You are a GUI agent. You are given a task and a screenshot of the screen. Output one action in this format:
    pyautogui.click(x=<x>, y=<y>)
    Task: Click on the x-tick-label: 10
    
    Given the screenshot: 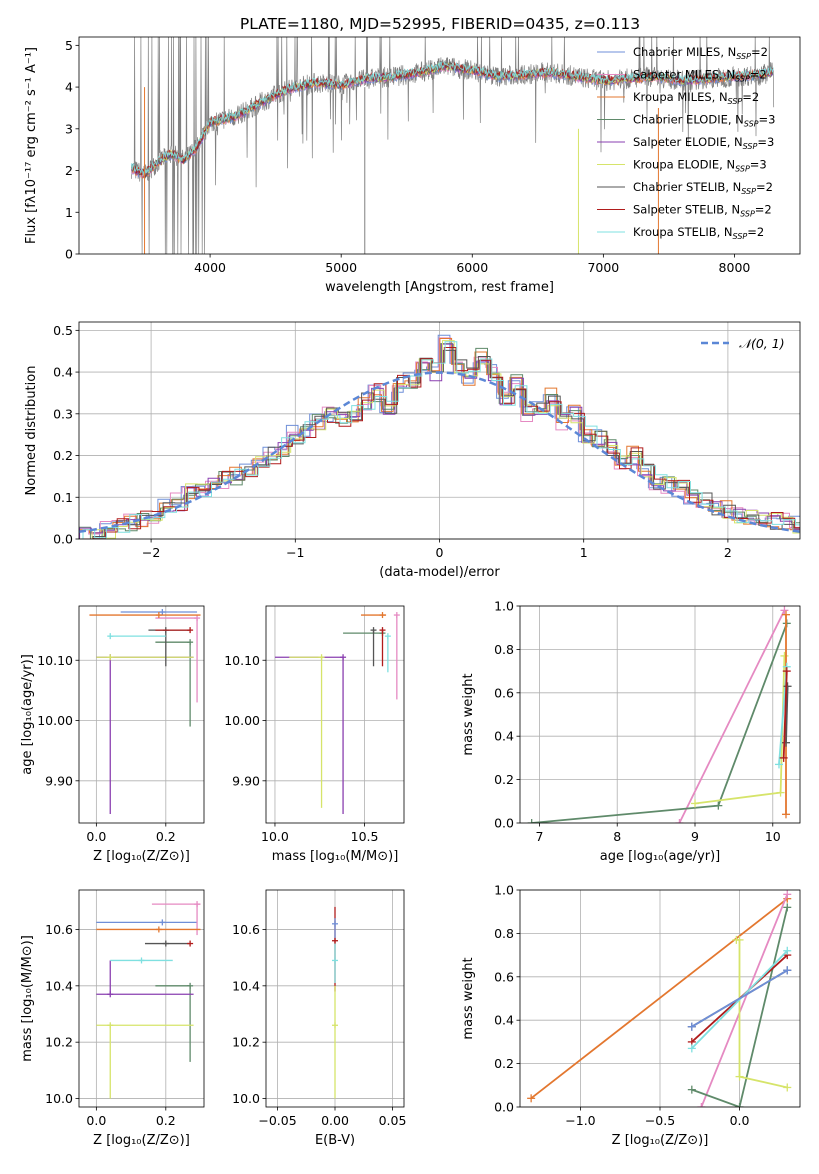 What is the action you would take?
    pyautogui.click(x=773, y=836)
    